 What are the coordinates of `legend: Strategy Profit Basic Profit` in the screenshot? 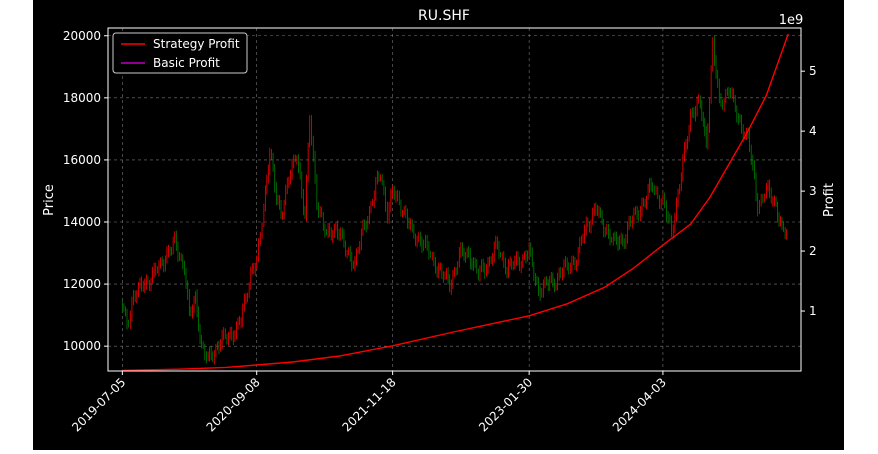 It's located at (180, 53).